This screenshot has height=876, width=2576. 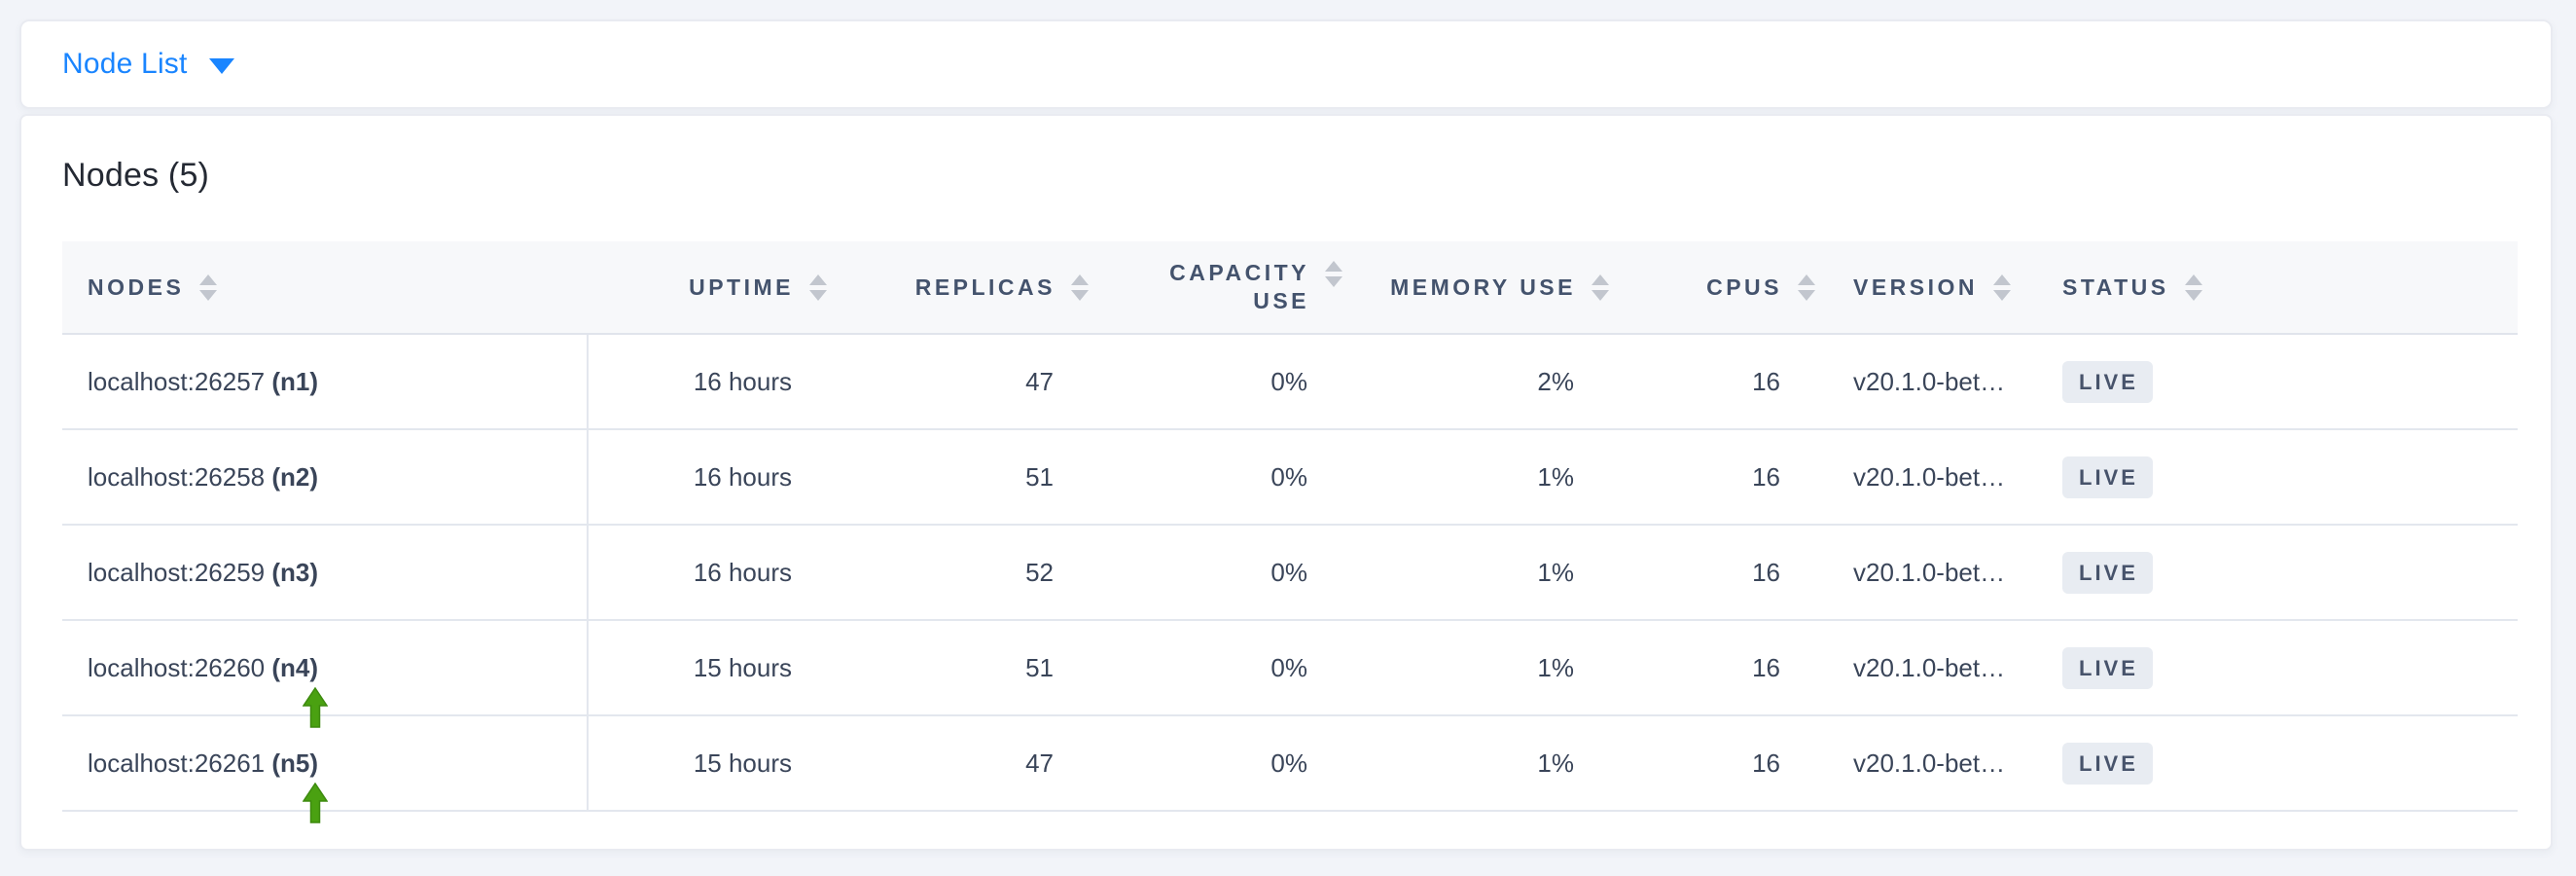 I want to click on node-address: localhost:26257, so click(x=180, y=381).